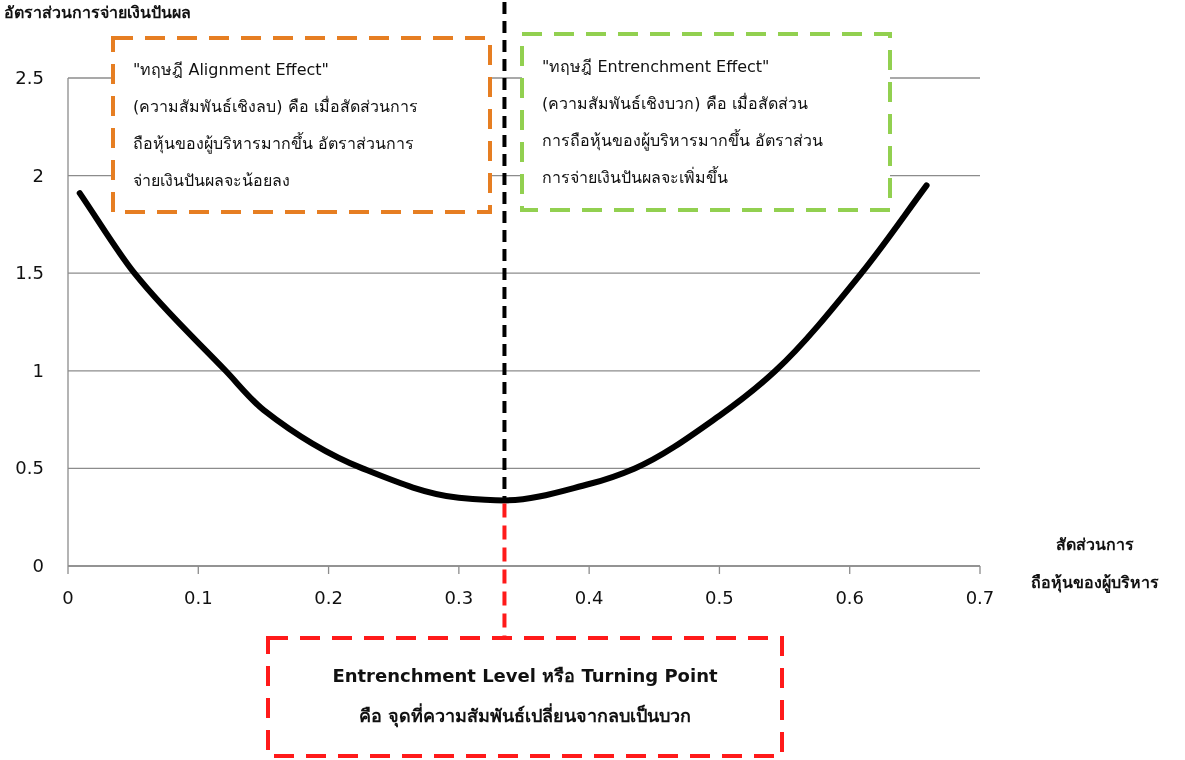 This screenshot has height=760, width=1185. What do you see at coordinates (850, 597) in the screenshot?
I see `x-tick-label: 0.6` at bounding box center [850, 597].